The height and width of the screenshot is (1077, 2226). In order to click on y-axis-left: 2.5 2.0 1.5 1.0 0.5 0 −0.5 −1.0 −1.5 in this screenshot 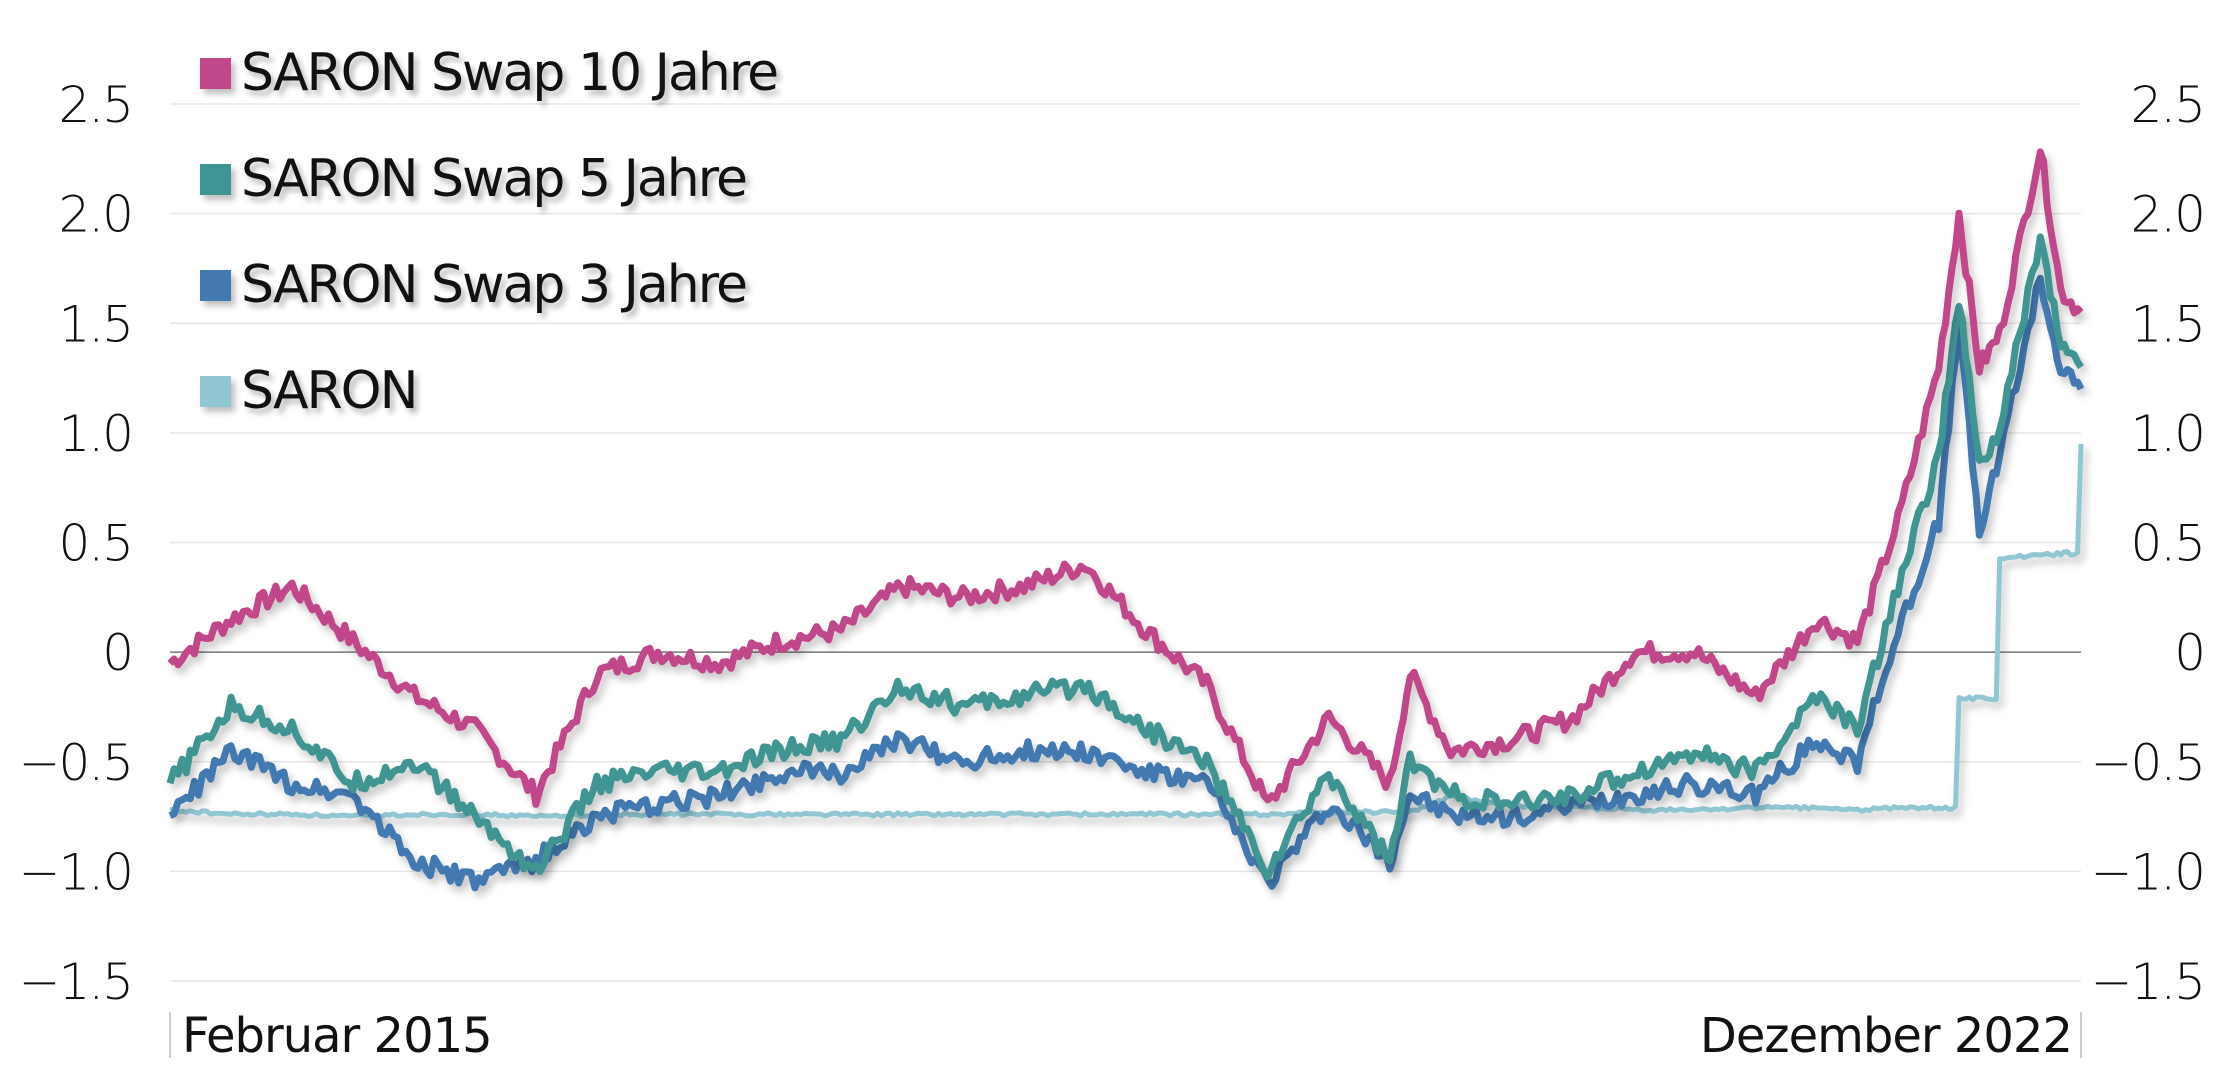, I will do `click(76, 543)`.